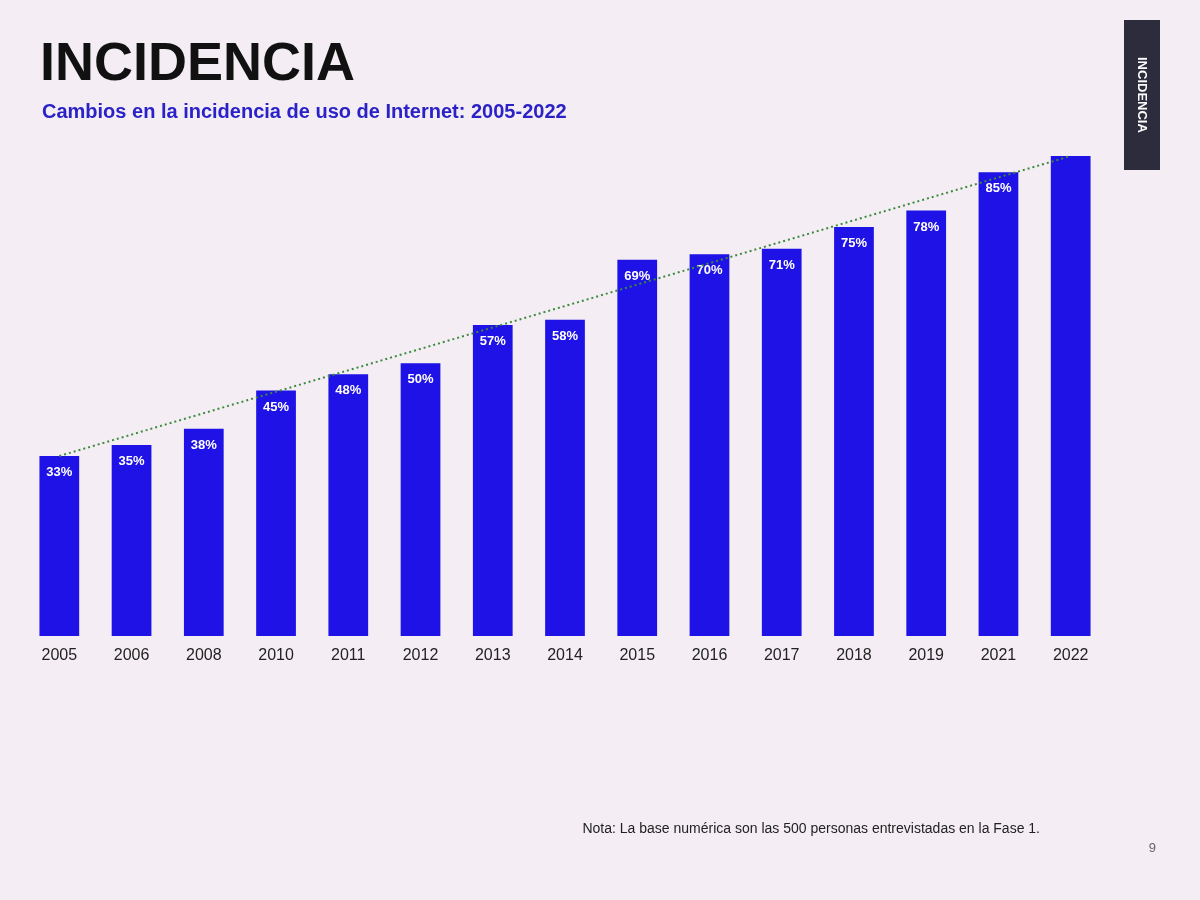 This screenshot has height=900, width=1200. Describe the element at coordinates (781, 654) in the screenshot. I see `x-tick-label: 2017` at that location.